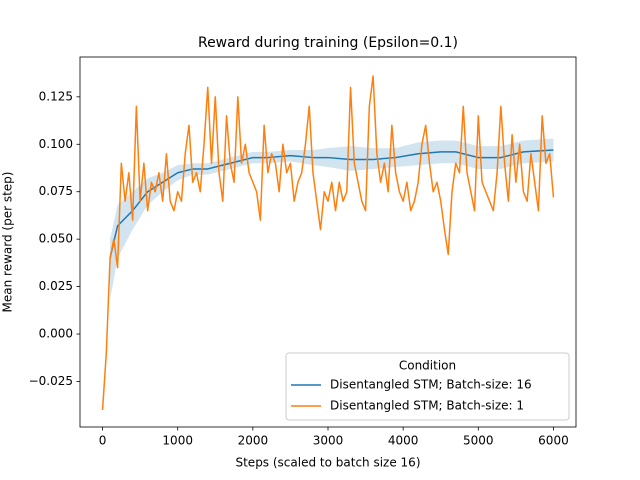 The image size is (640, 480). What do you see at coordinates (403, 441) in the screenshot?
I see `x-tick-label: 4000` at bounding box center [403, 441].